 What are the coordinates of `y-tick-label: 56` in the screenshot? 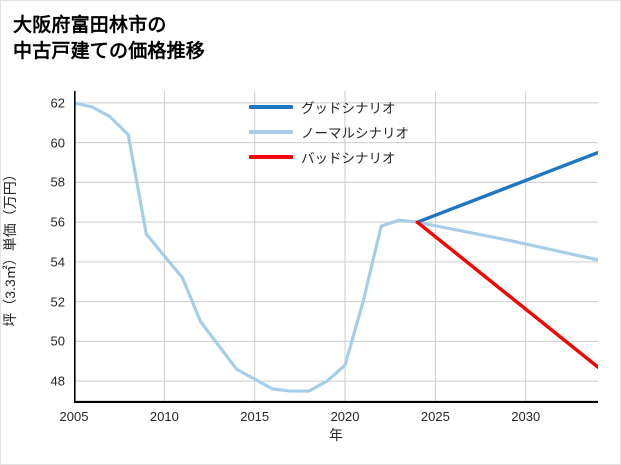 It's located at (57, 222).